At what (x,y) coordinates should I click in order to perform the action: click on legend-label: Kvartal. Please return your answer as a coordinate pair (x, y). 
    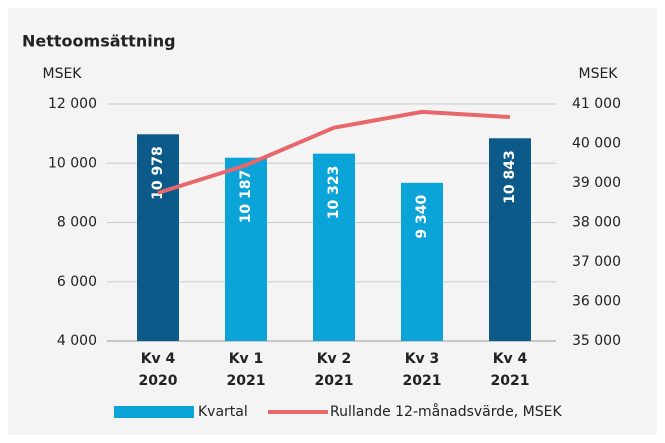
    Looking at the image, I should click on (223, 412).